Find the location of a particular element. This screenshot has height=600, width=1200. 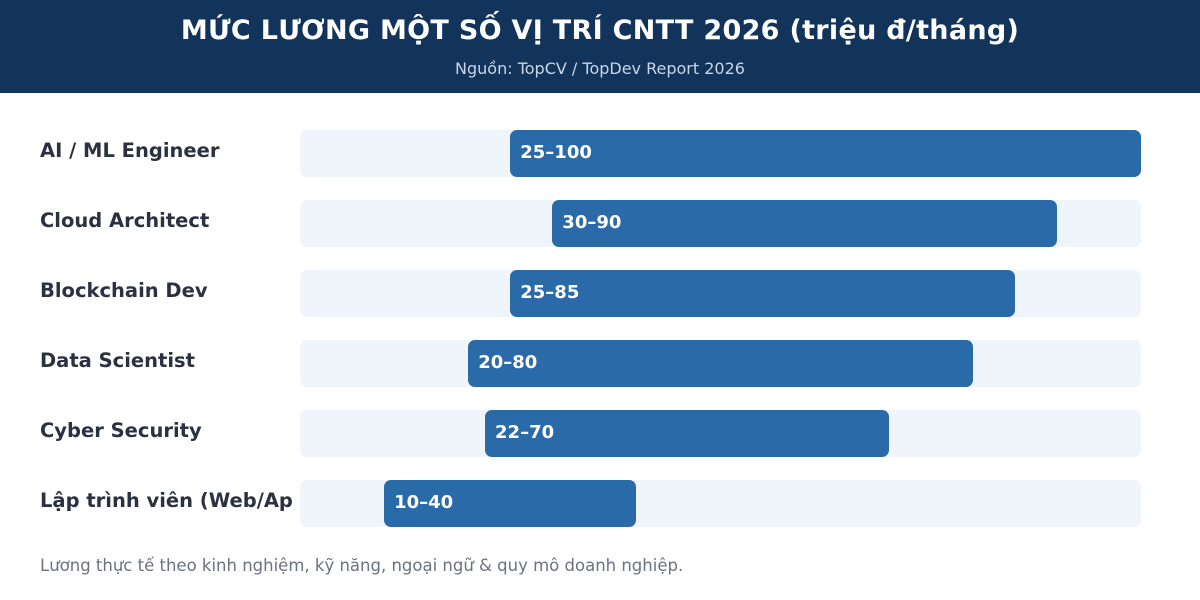

category-label: Blockchain Dev is located at coordinates (124, 290).